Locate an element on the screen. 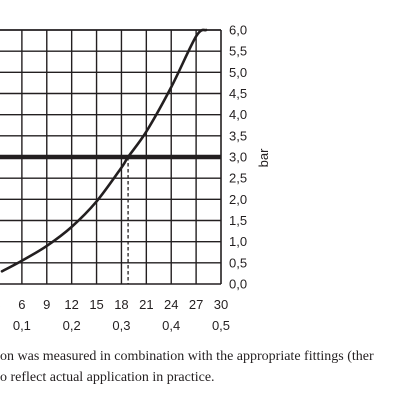 Image resolution: width=400 pixels, height=400 pixels. x-tick-label: 27 is located at coordinates (196, 304).